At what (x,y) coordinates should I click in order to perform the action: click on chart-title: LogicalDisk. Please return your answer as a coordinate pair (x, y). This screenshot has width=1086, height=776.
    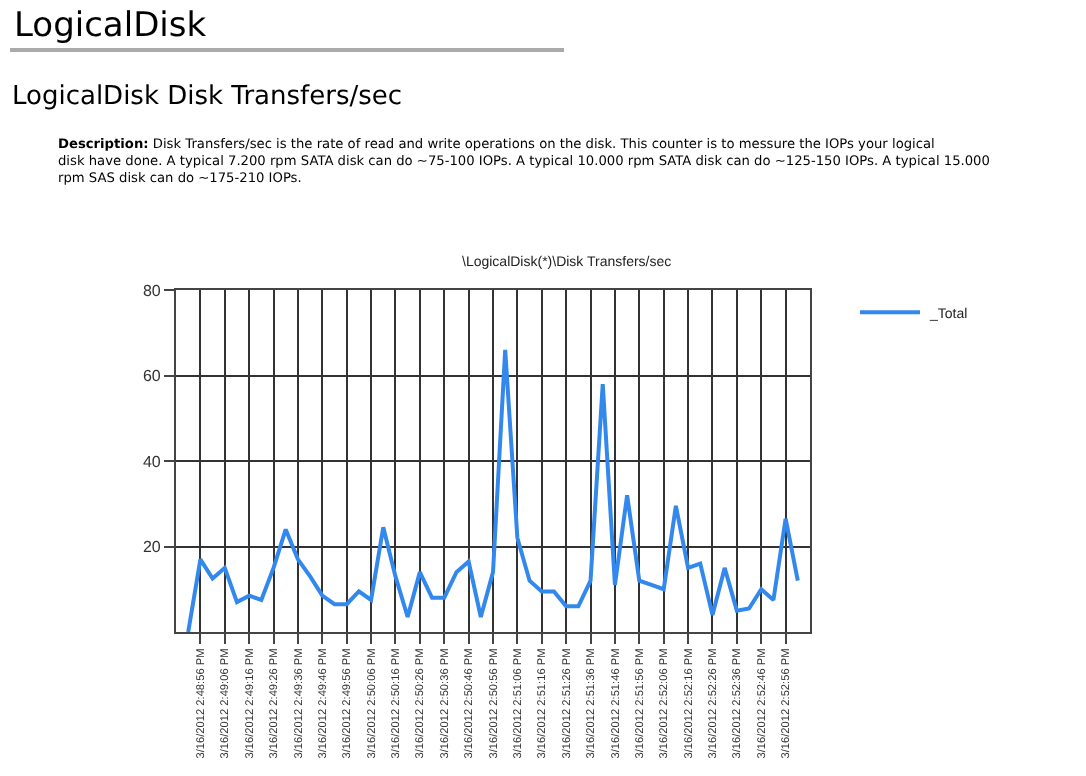
    Looking at the image, I should click on (110, 26).